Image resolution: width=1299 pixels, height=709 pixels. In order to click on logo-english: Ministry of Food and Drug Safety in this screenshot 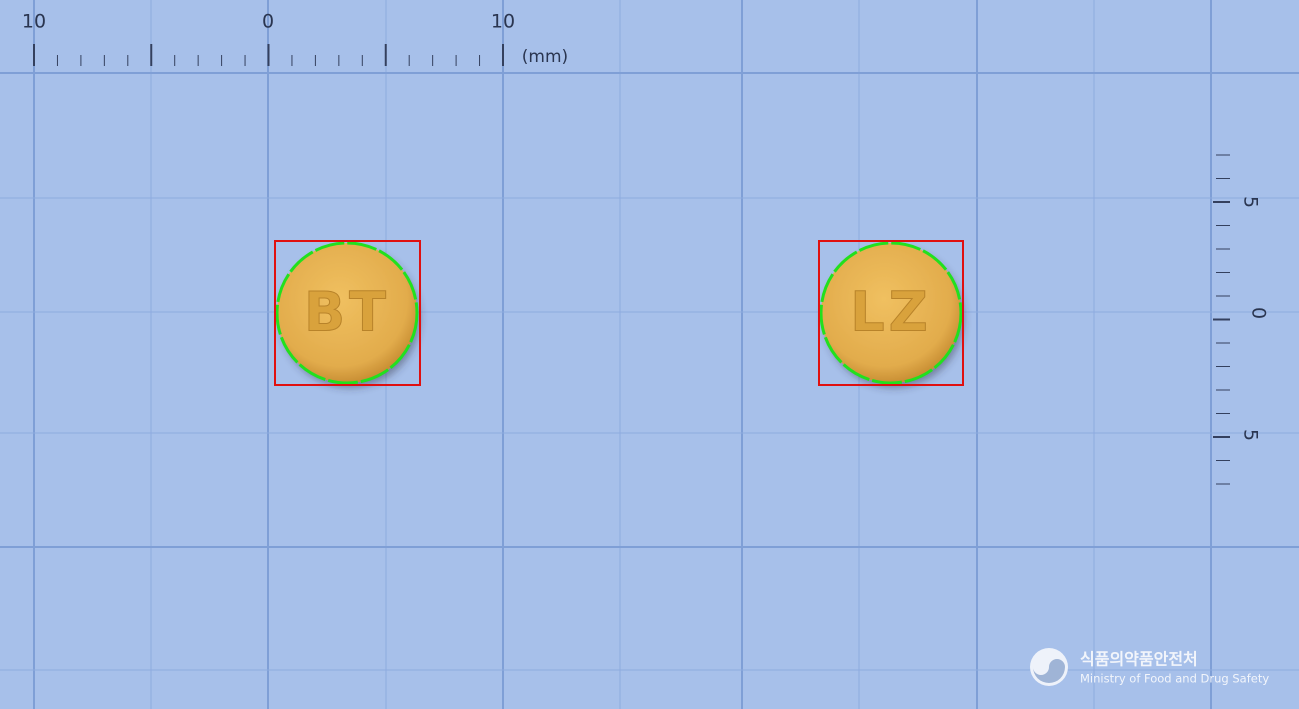, I will do `click(1174, 679)`.